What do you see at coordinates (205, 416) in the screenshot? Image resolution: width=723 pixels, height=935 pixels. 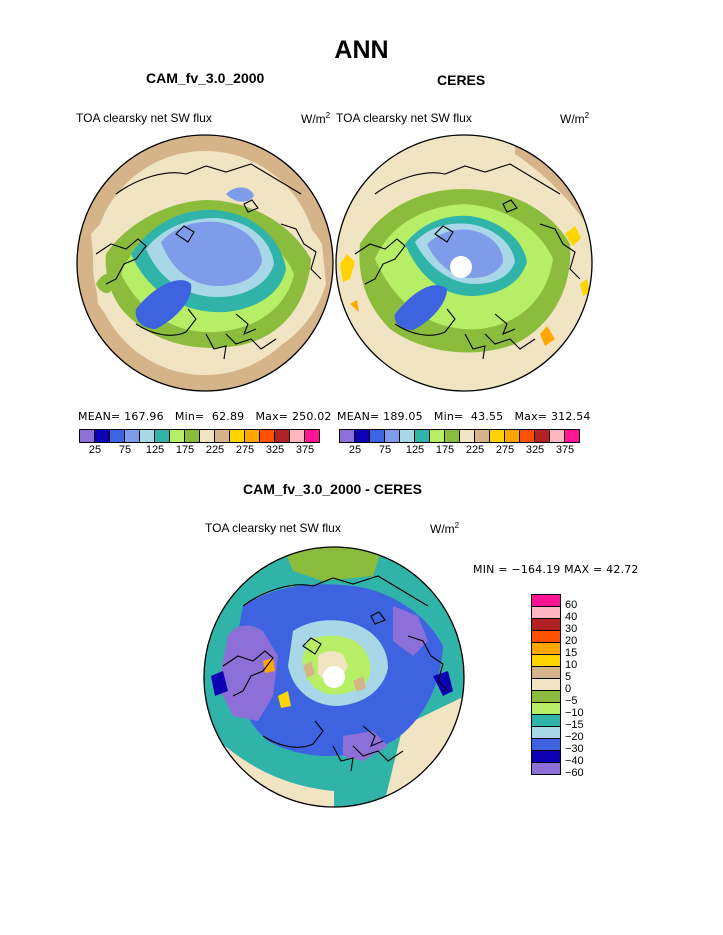 I see `model-stats: MEAN= 167.96 Min= 62.89 Max= 250.02` at bounding box center [205, 416].